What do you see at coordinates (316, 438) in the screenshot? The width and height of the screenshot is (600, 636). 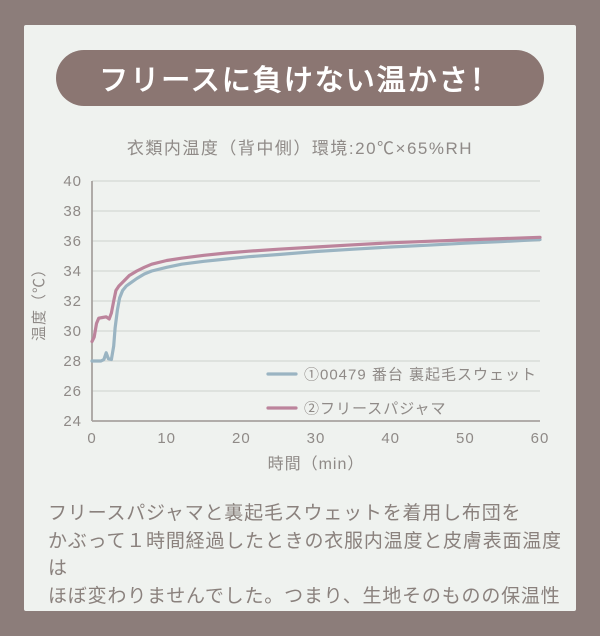 I see `x-tick-label-30: 30` at bounding box center [316, 438].